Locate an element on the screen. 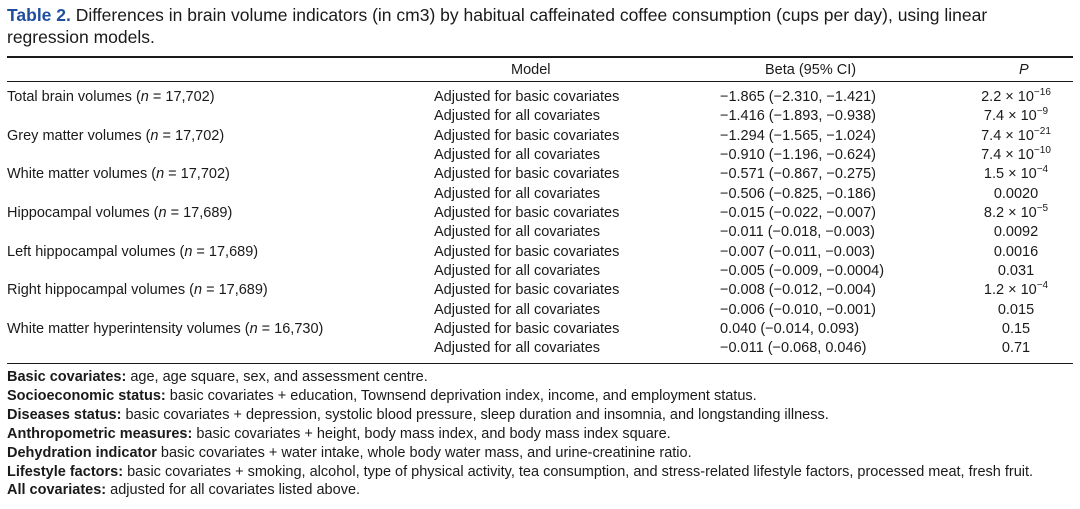  beta-cell: −1.865 (−2.310, −1.421) is located at coordinates (798, 97).